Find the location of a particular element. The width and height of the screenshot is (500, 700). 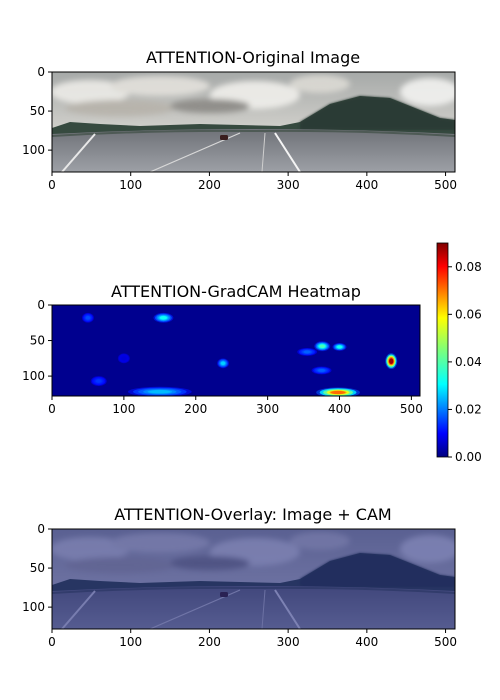

colorbar-tick-label: 0.06 is located at coordinates (468, 314).